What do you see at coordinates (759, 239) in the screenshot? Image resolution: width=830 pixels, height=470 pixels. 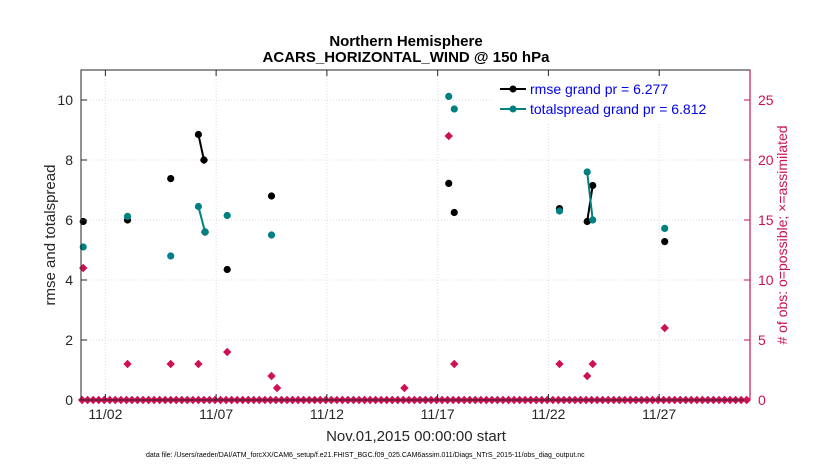 I see `y-axis-right: 0 5 10 15 20 25` at bounding box center [759, 239].